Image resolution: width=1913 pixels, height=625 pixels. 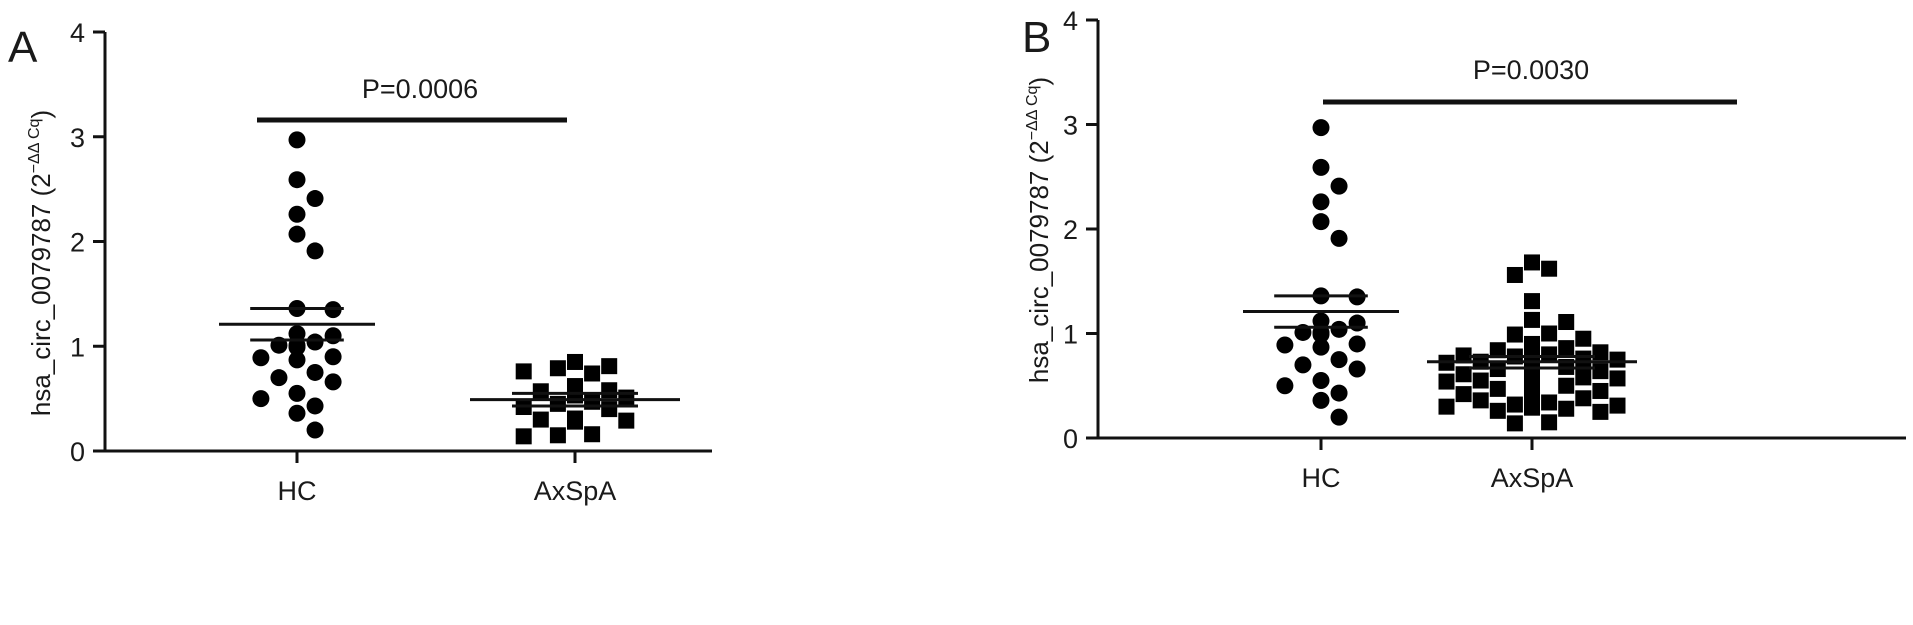 What do you see at coordinates (1532, 478) in the screenshot?
I see `x-tick-label: AxSpA` at bounding box center [1532, 478].